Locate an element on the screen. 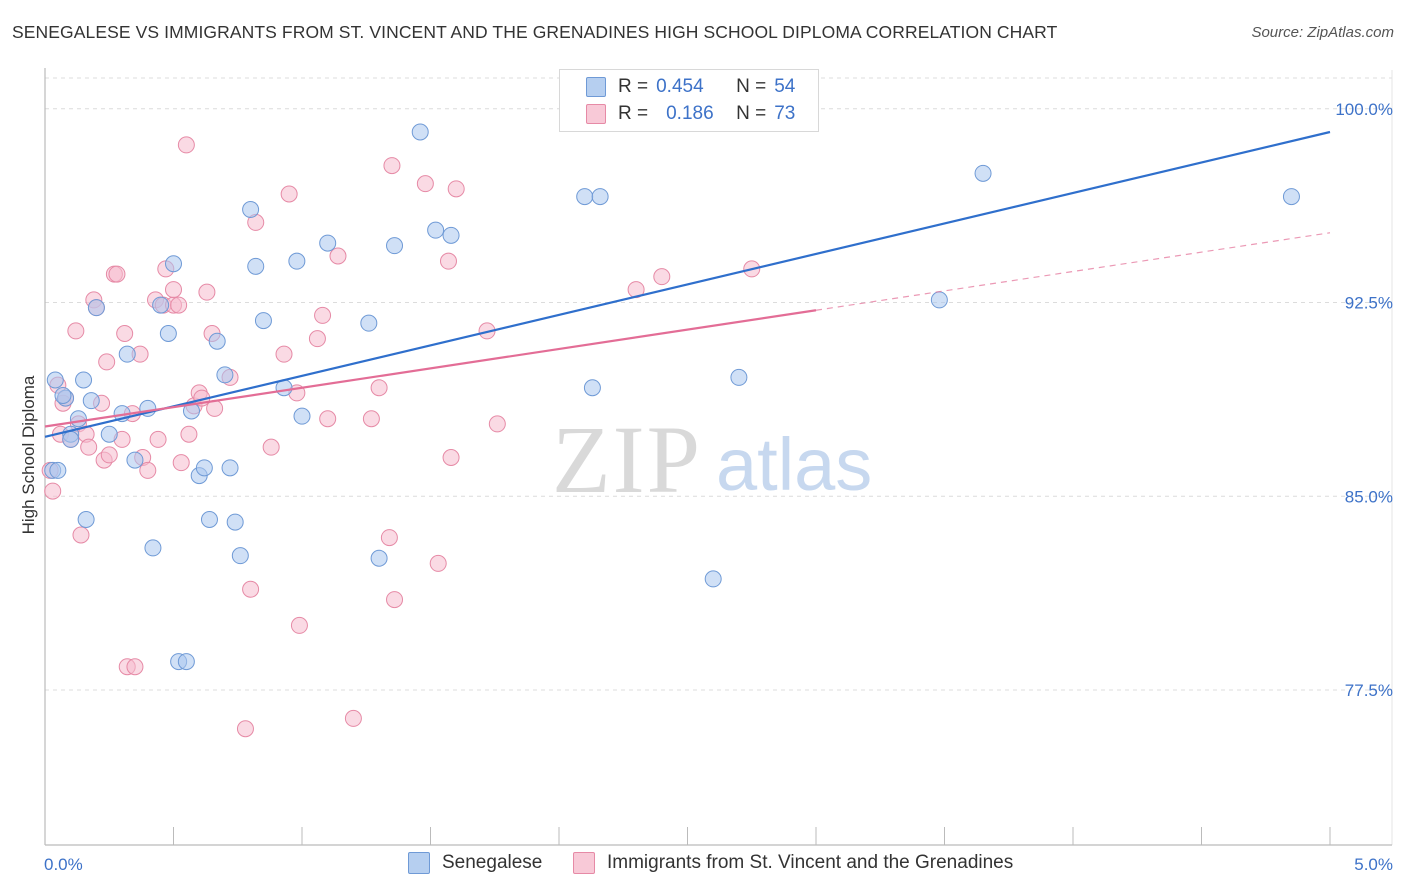 The width and height of the screenshot is (1406, 892). correlation-legend: R = 0.454 N = 54 R = 0.186 N = 73 is located at coordinates (689, 100).